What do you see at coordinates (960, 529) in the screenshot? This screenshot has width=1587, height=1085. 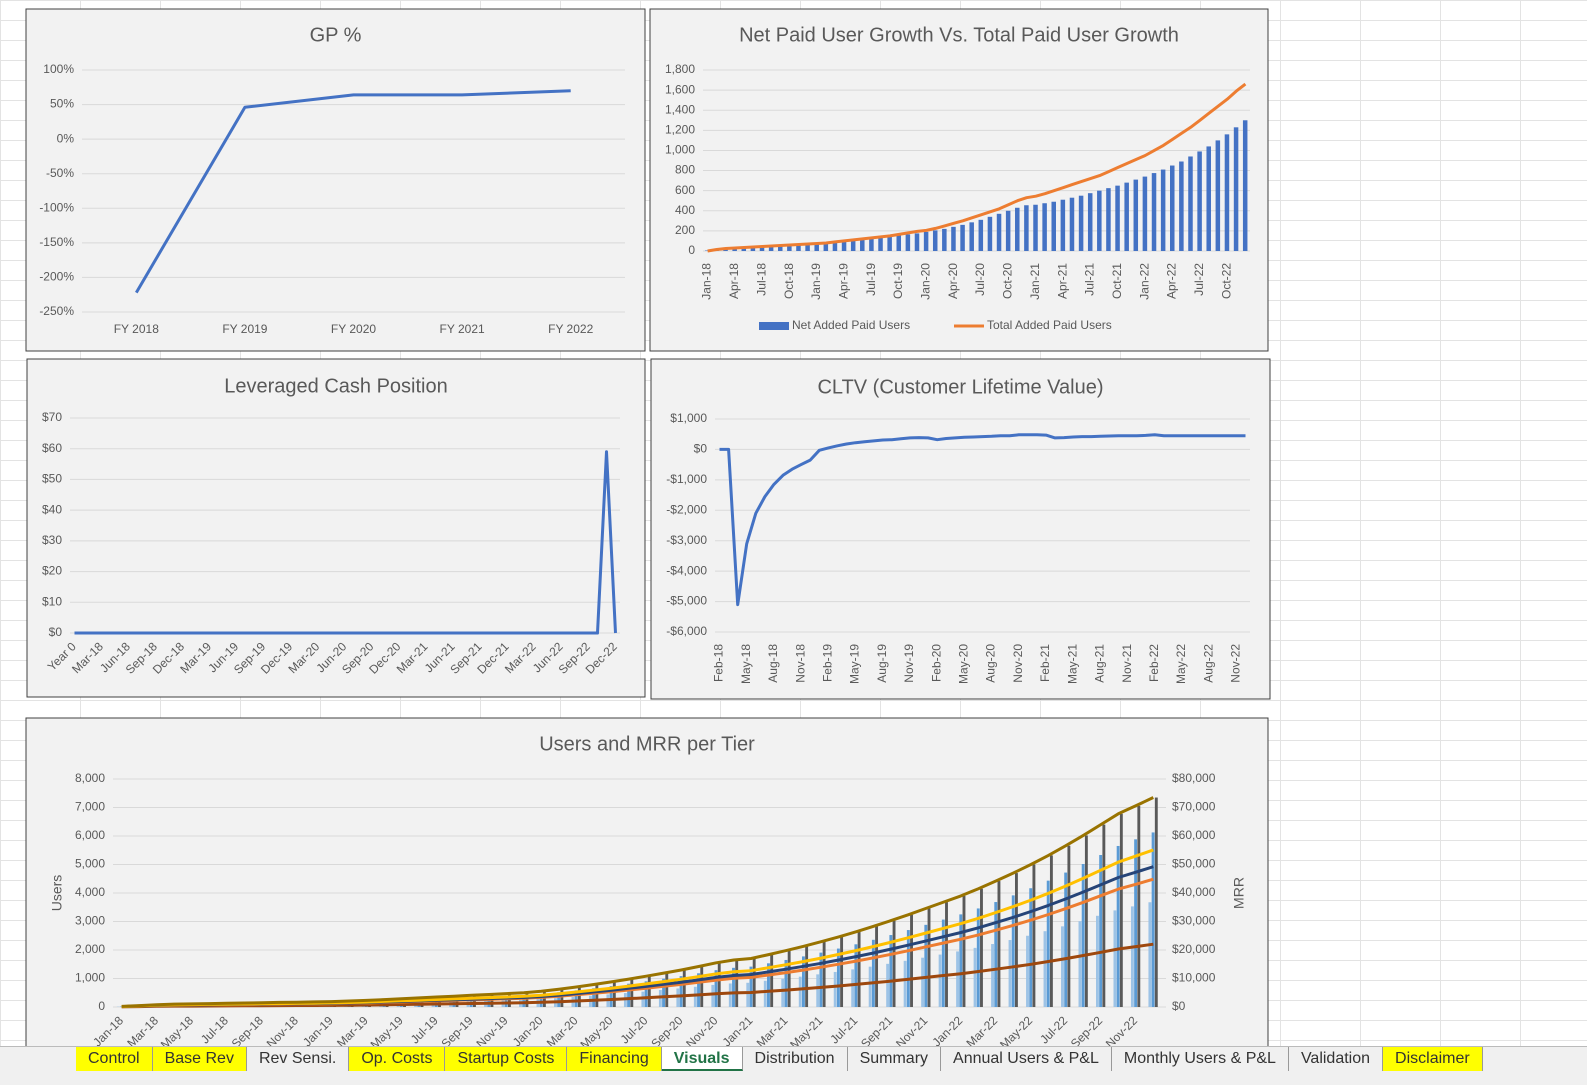 I see `chart-area` at bounding box center [960, 529].